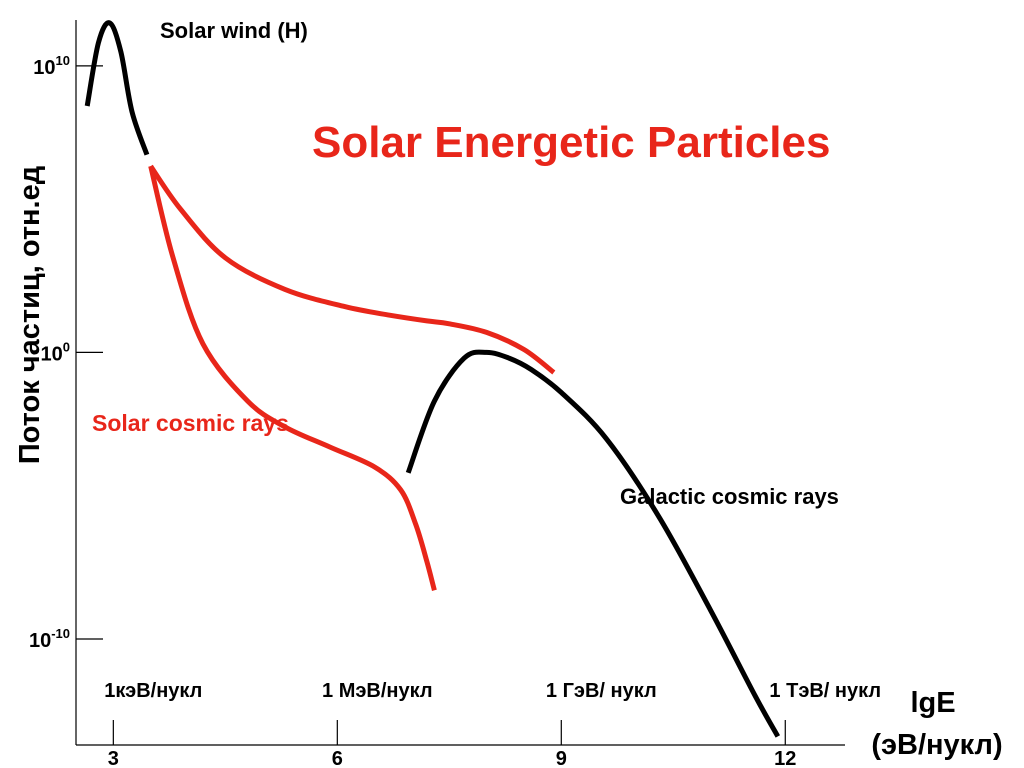 The height and width of the screenshot is (768, 1024). I want to click on x-tick-label: 6, so click(337, 758).